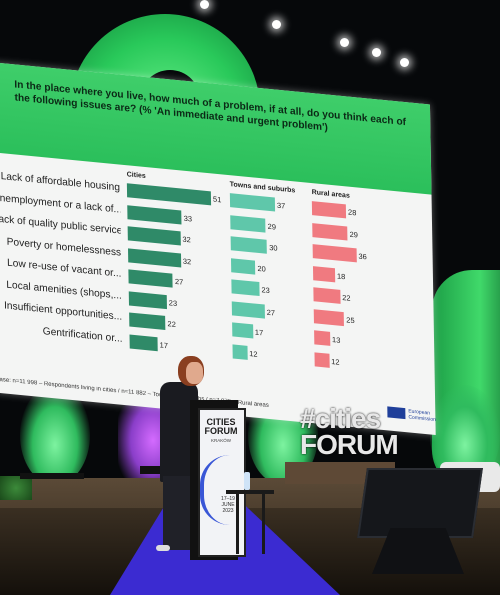 This screenshot has width=500, height=595. I want to click on bar-value-label: 37, so click(281, 205).